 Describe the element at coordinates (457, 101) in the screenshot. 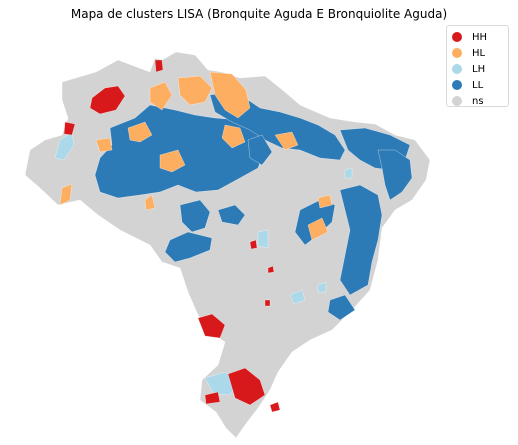

I see `ns-marker-icon` at that location.